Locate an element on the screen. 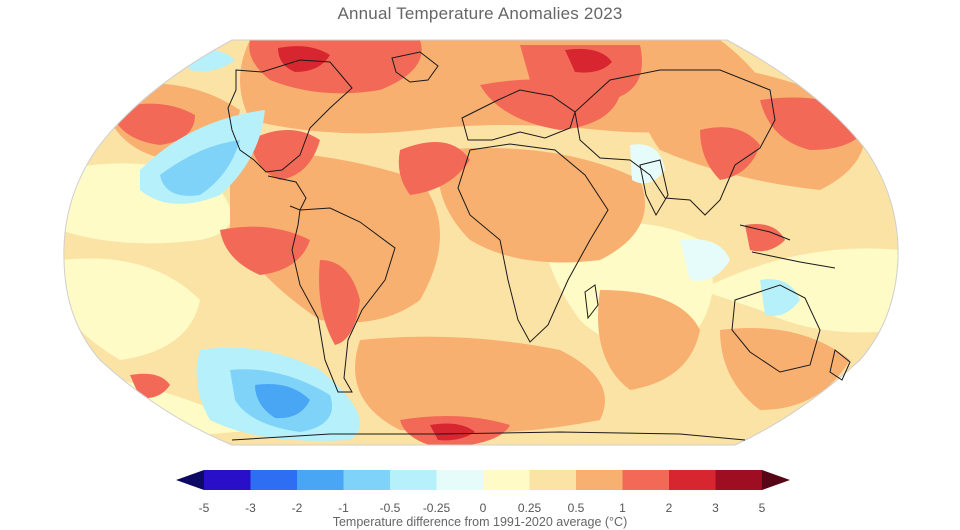  colorbar-tick-label: -5 is located at coordinates (204, 508).